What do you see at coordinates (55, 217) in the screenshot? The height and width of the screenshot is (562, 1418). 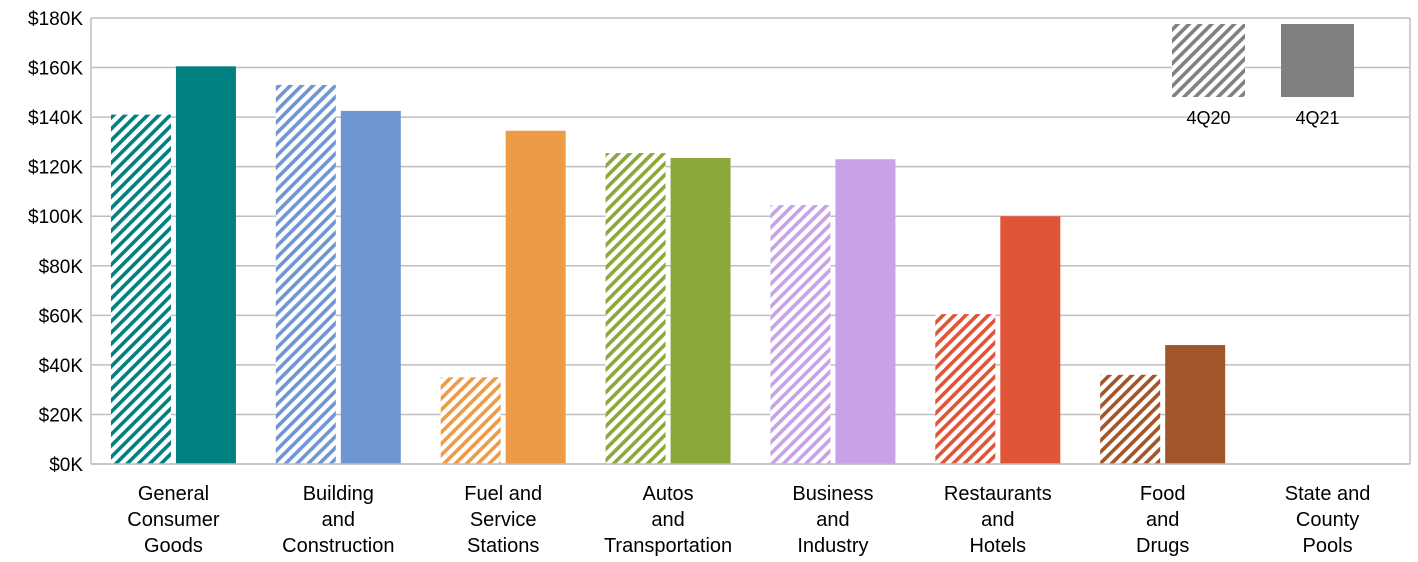 I see `y-tick-label: $100K` at bounding box center [55, 217].